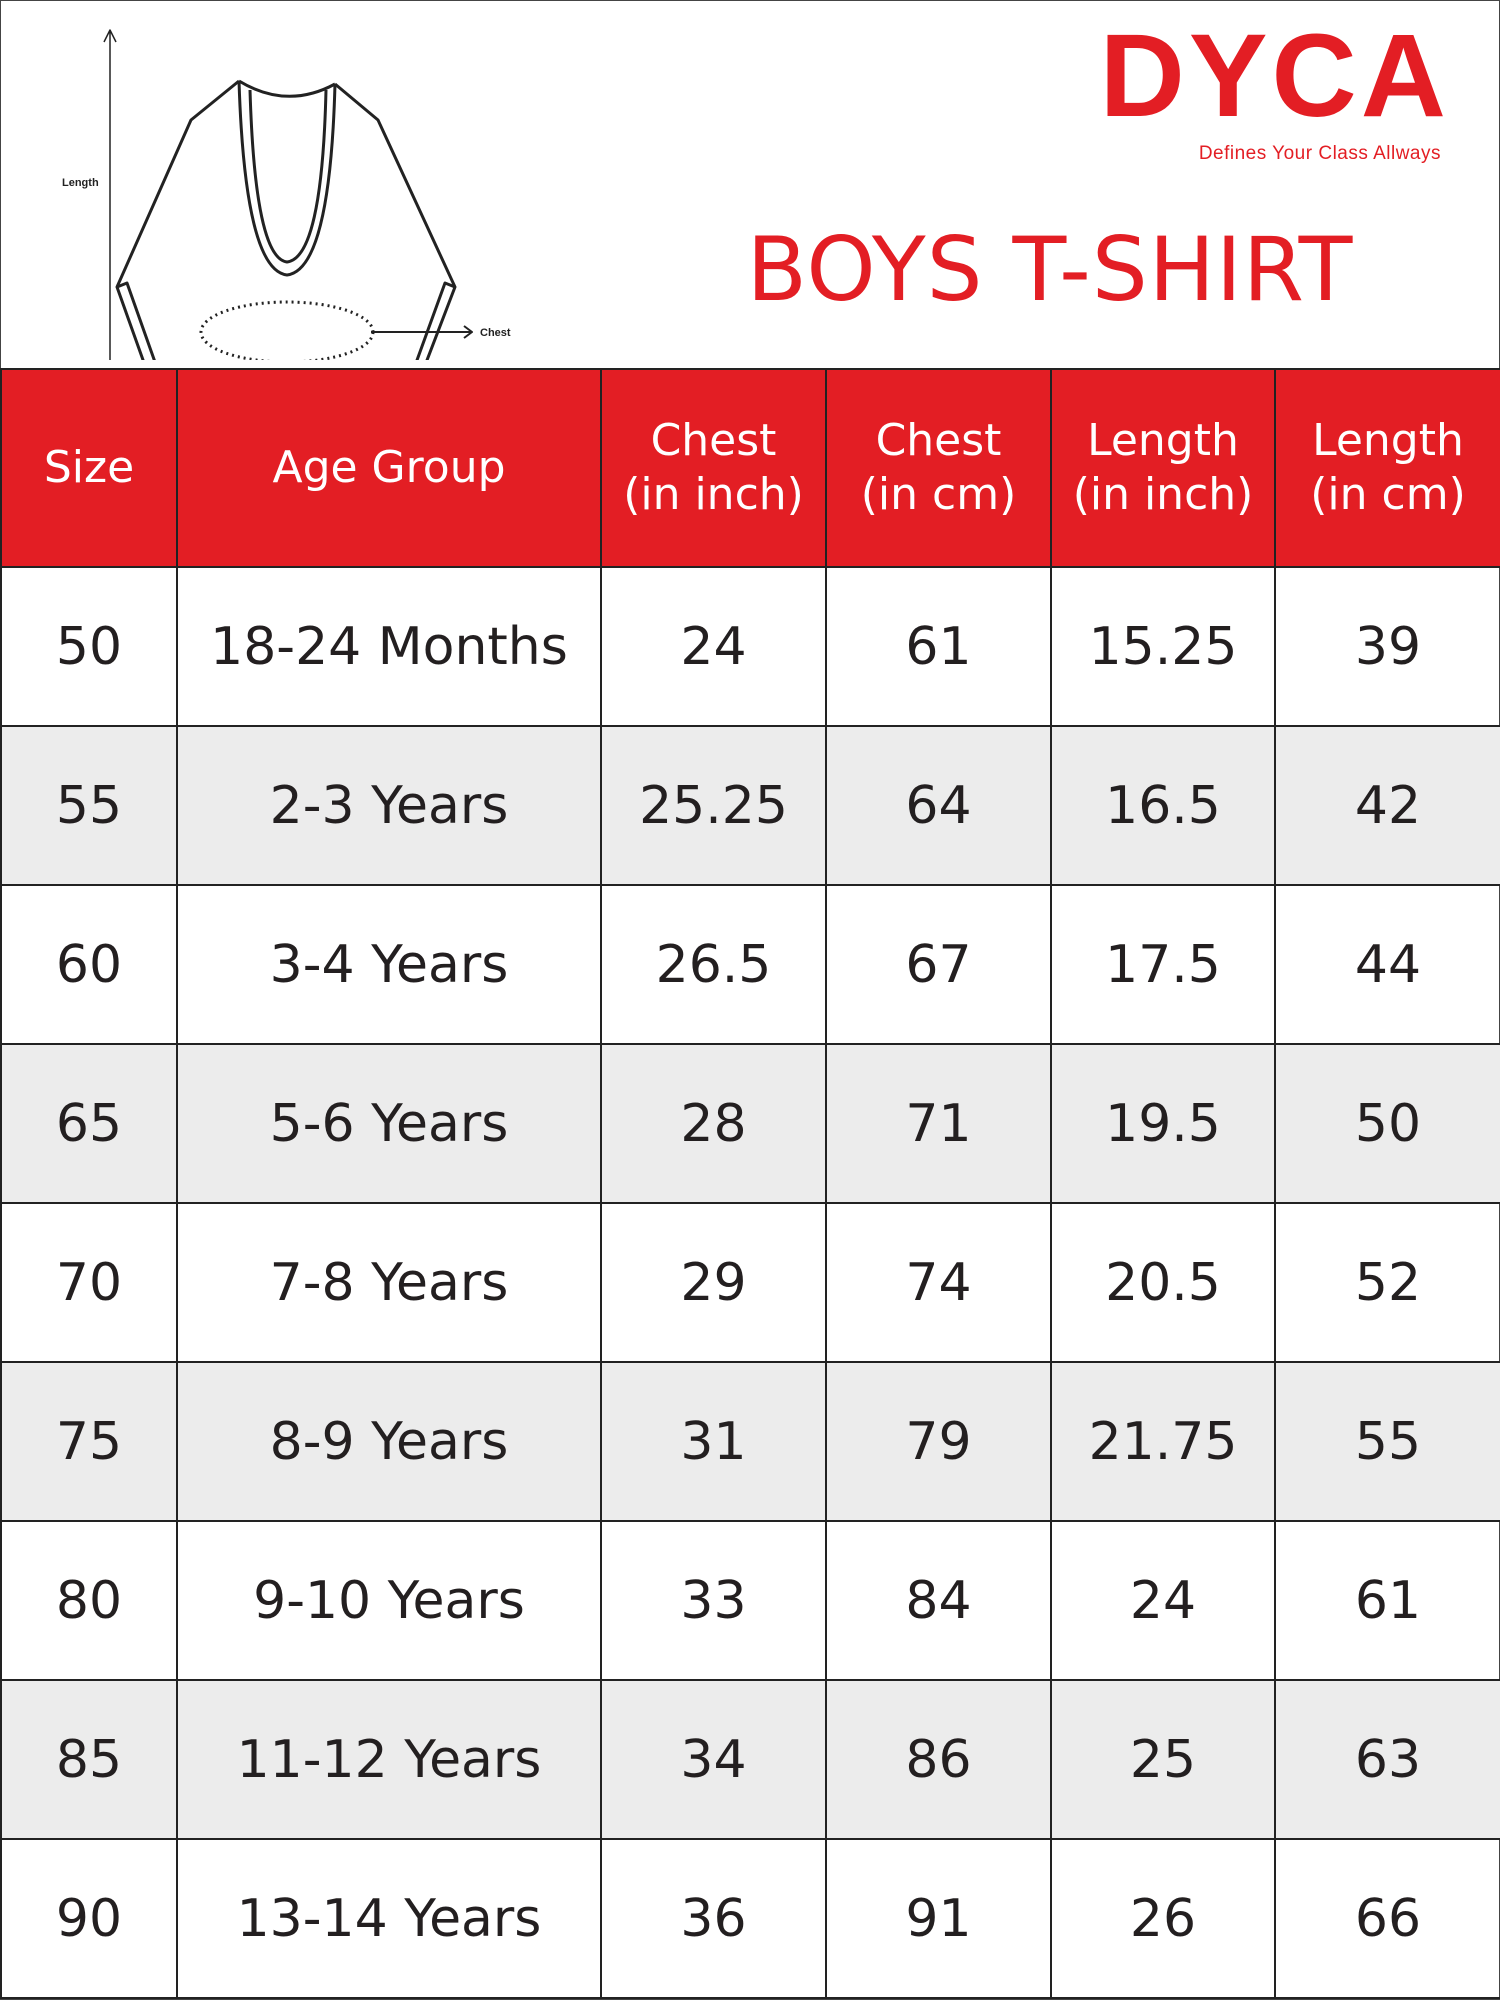 The height and width of the screenshot is (2000, 1500). I want to click on brand-name: DYCA, so click(1274, 76).